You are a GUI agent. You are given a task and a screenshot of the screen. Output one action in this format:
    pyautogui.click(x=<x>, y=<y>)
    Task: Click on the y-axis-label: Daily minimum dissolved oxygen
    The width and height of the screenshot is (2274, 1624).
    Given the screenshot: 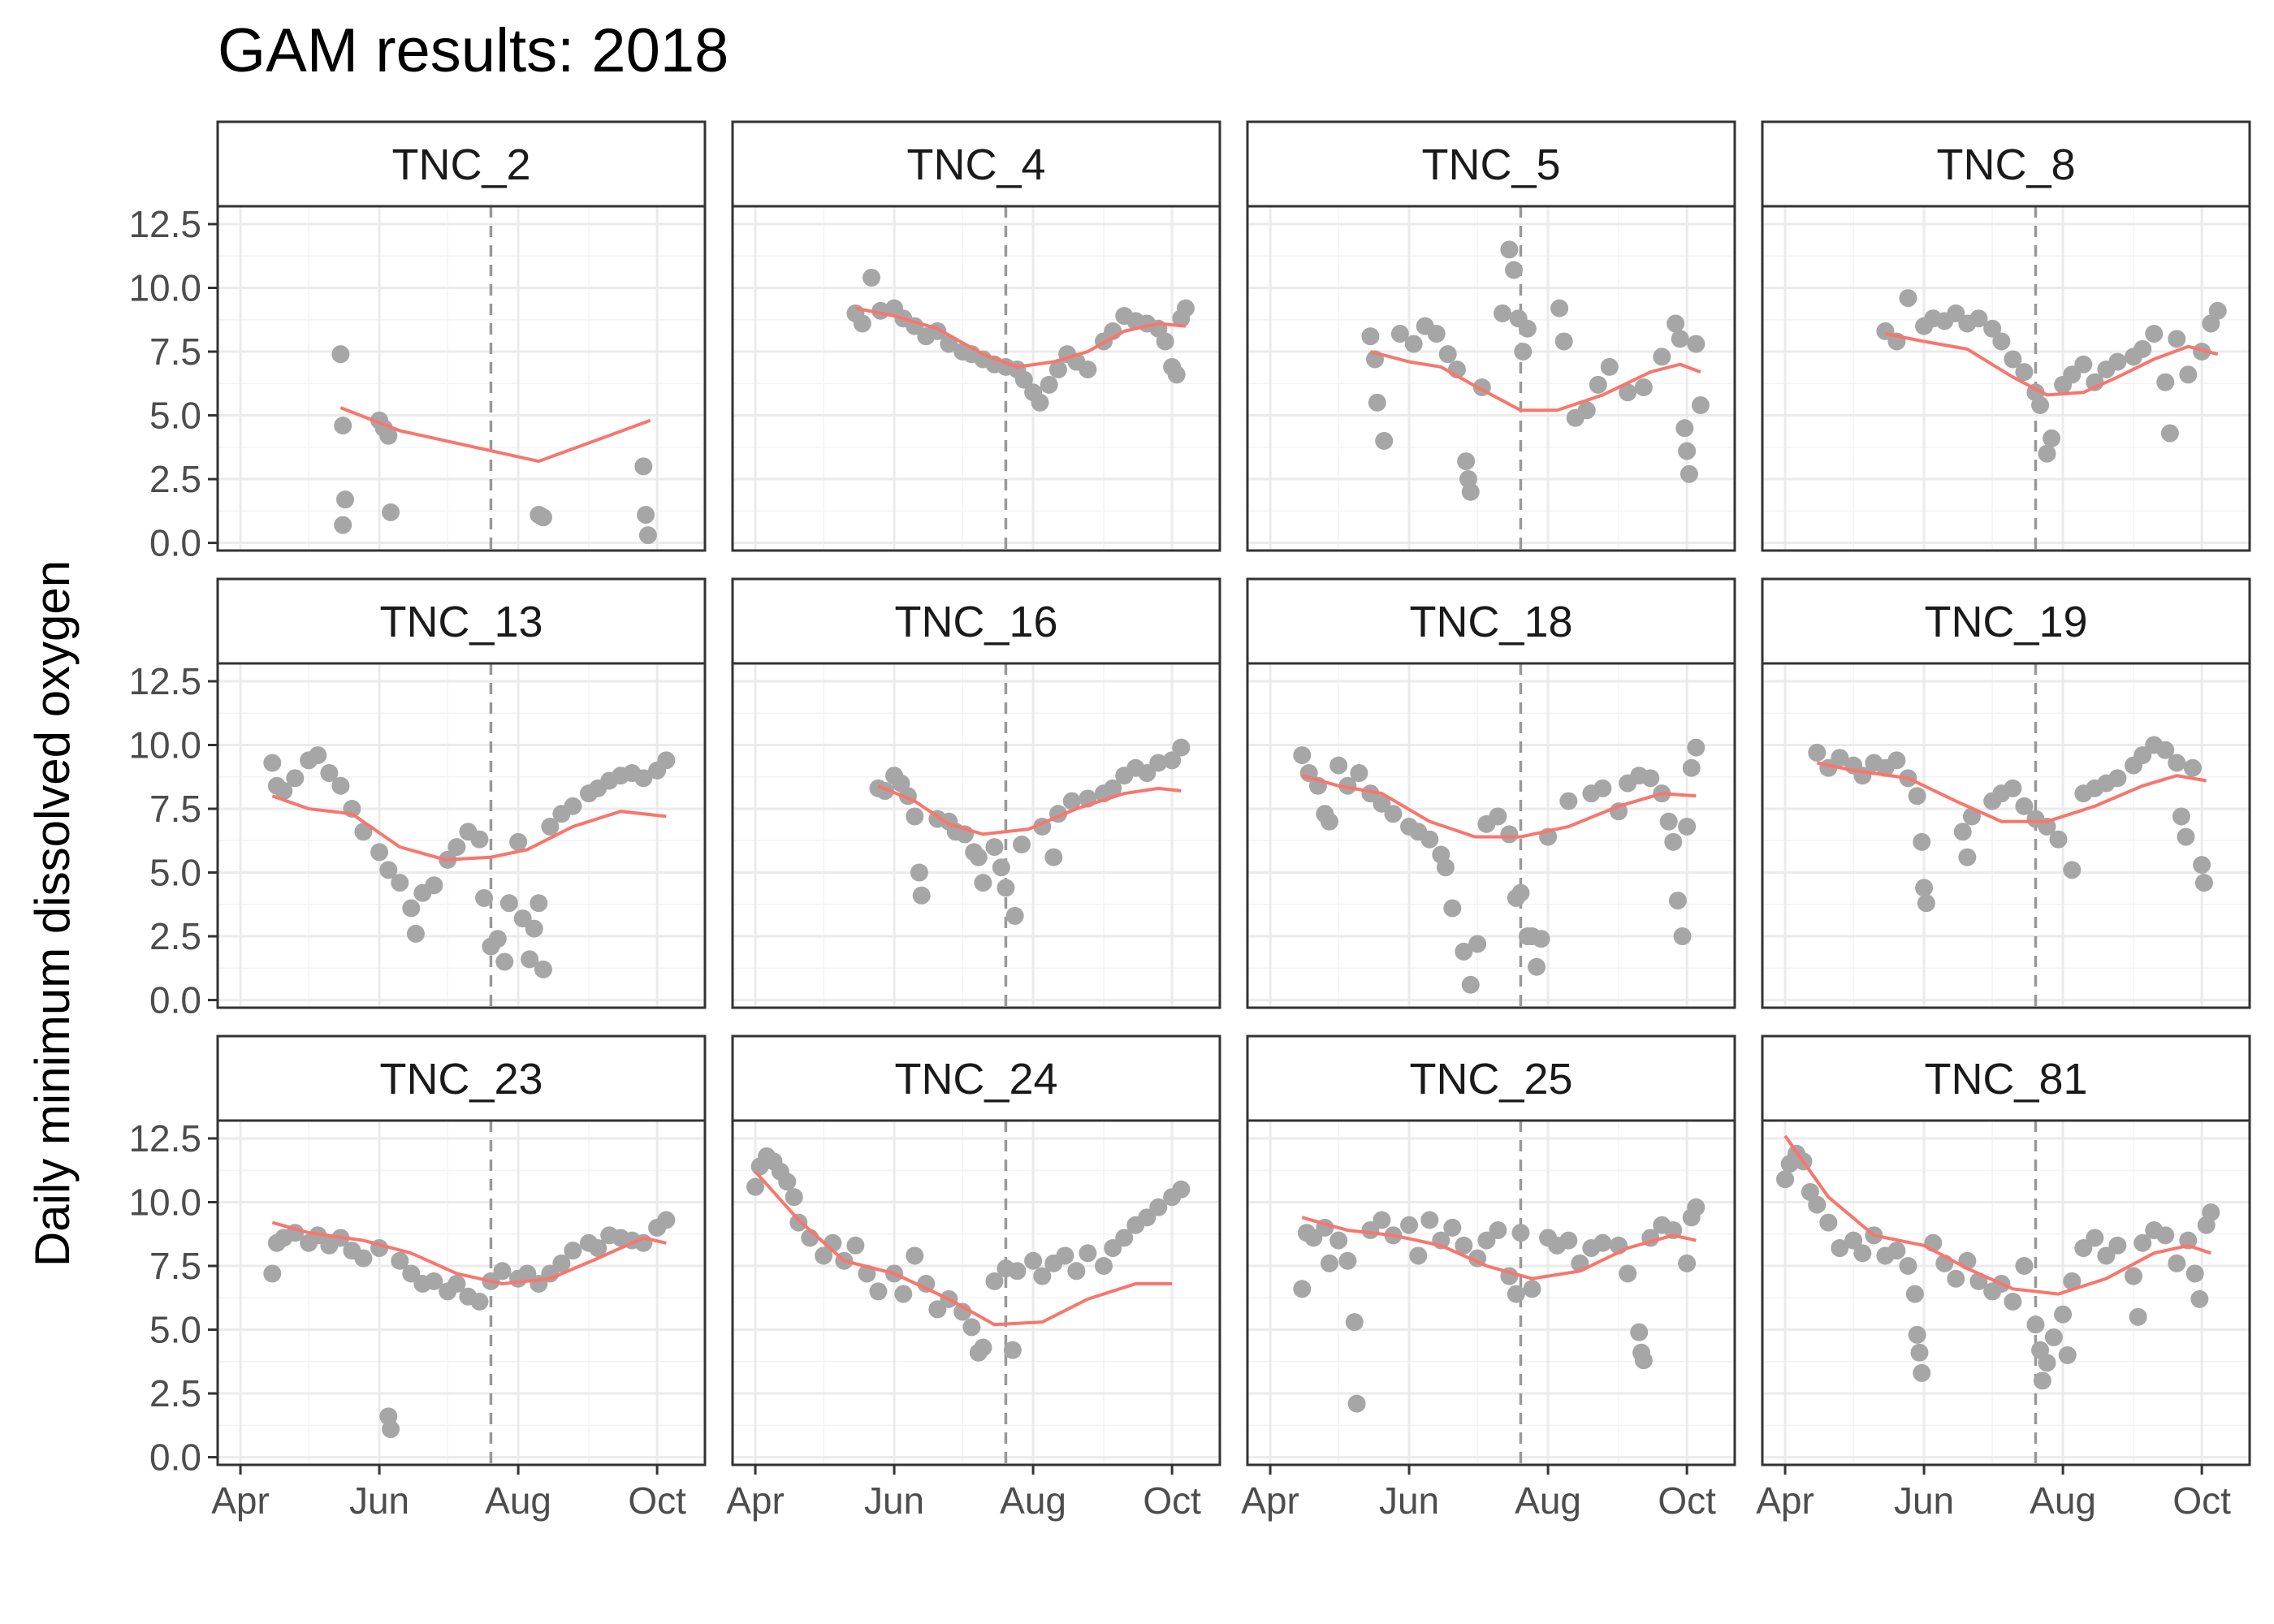 What is the action you would take?
    pyautogui.click(x=52, y=914)
    